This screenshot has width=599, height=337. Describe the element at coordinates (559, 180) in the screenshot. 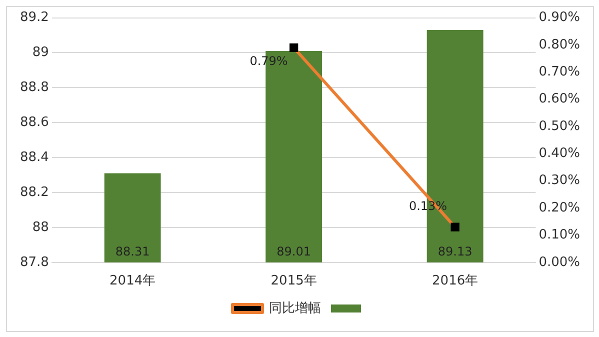

I see `y2-tick-label: 0.30%` at that location.